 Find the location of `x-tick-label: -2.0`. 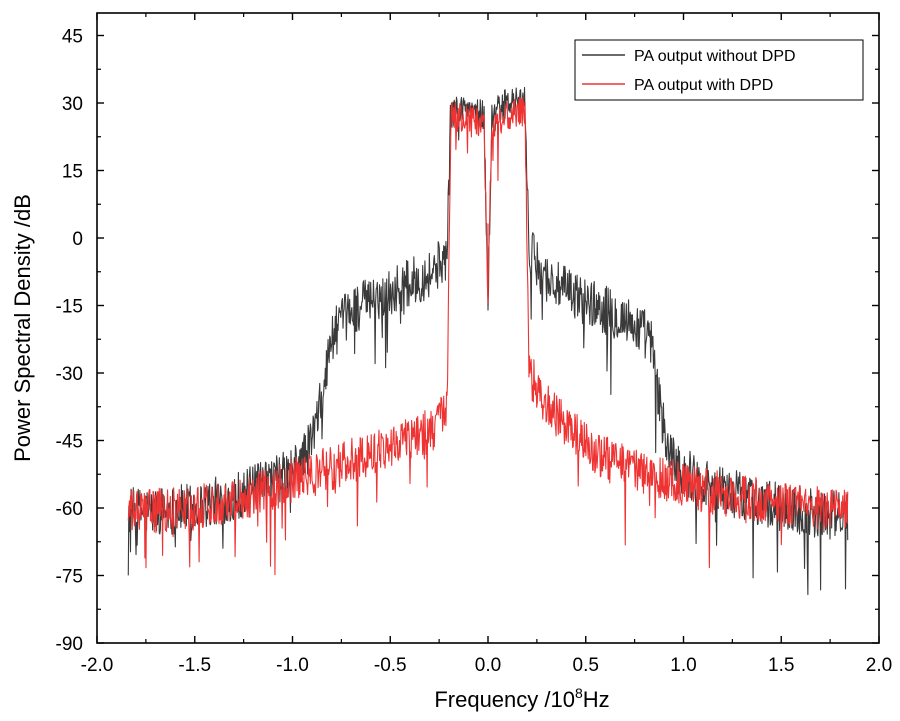

x-tick-label: -2.0 is located at coordinates (97, 665).